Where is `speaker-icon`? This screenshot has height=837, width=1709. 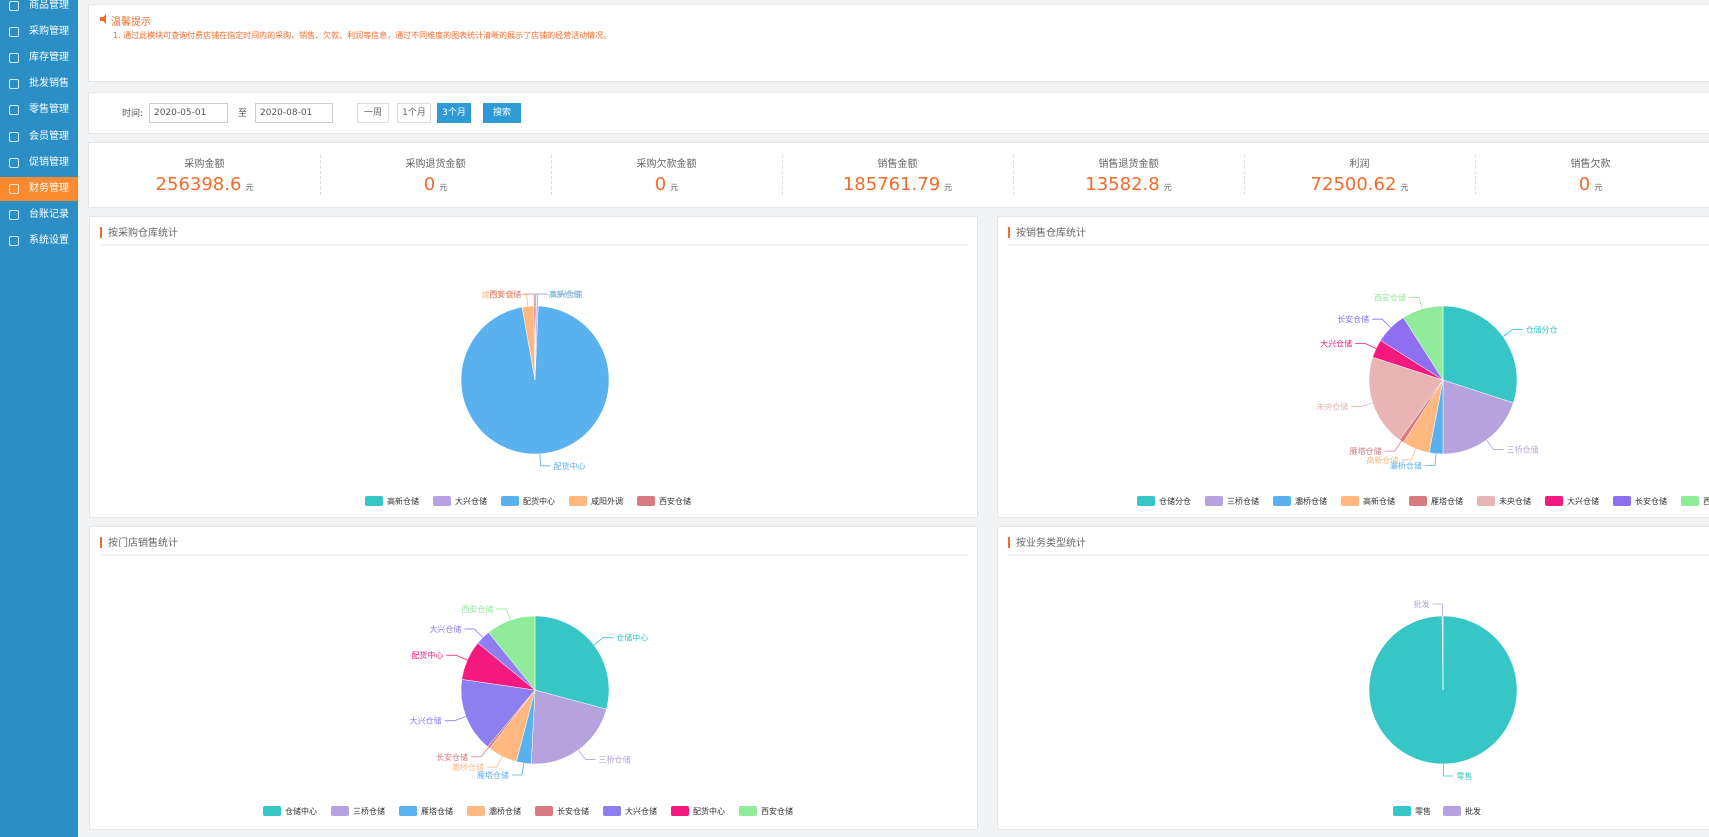 speaker-icon is located at coordinates (103, 19).